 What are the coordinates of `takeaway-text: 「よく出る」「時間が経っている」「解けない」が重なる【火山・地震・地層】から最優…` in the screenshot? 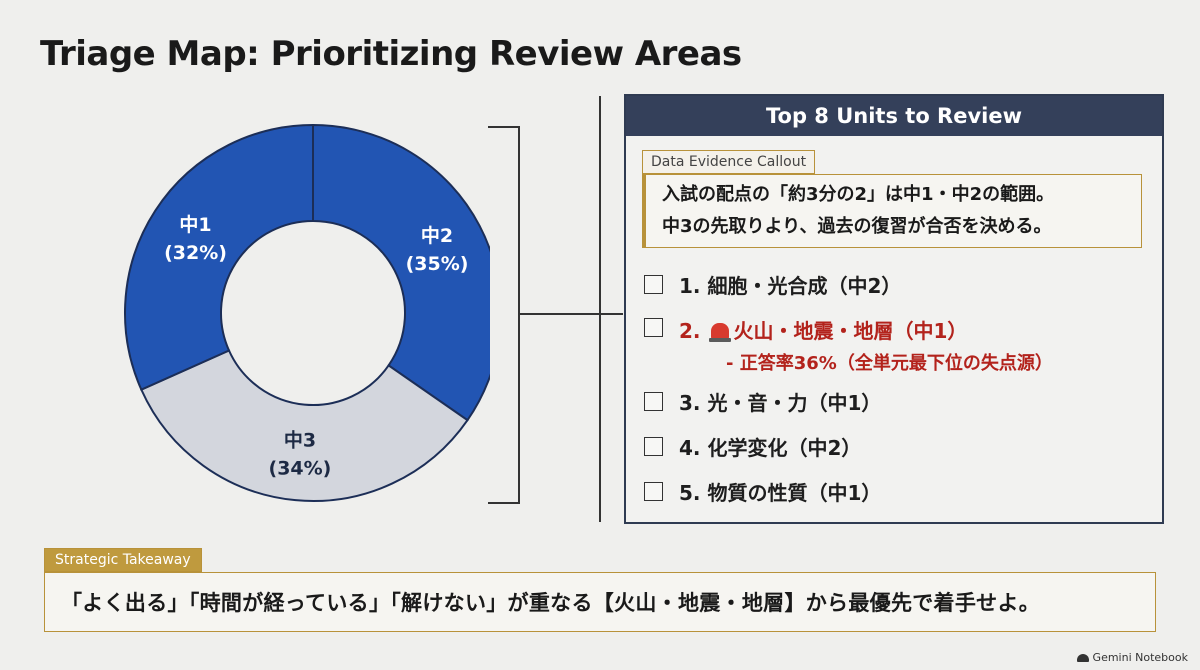 It's located at (600, 602).